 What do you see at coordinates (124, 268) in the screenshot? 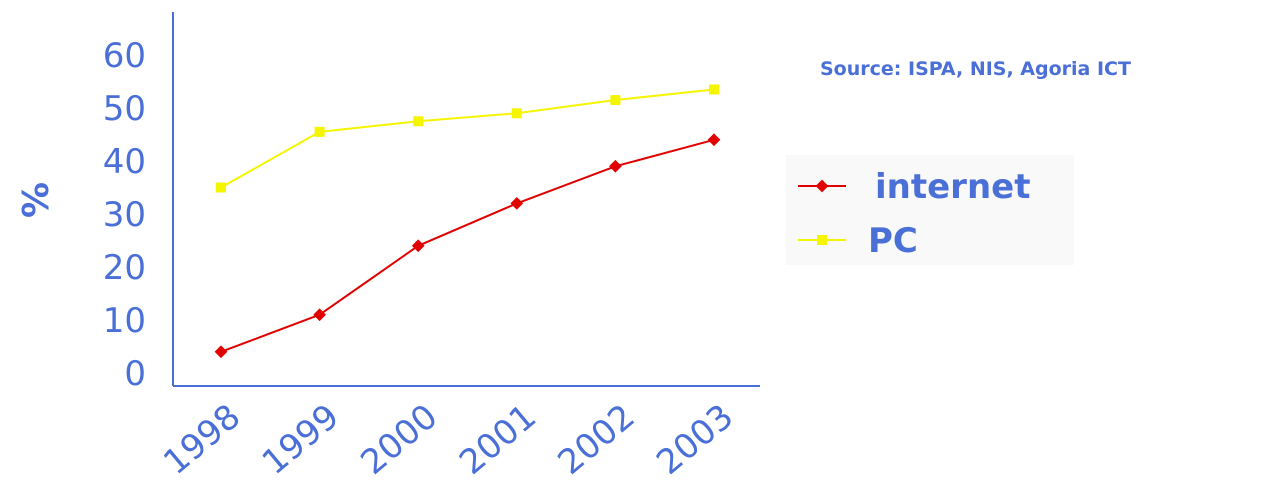
I see `y-tick-label: 20` at bounding box center [124, 268].